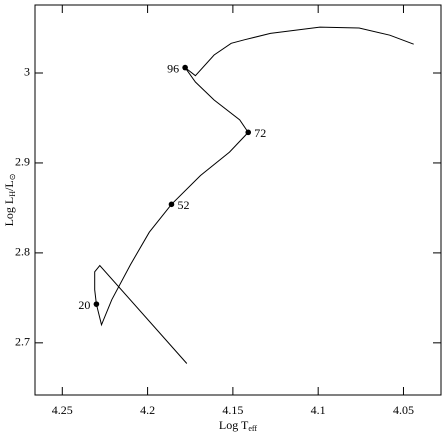 The height and width of the screenshot is (438, 445). I want to click on ylabel-part: Log L, so click(9, 212).